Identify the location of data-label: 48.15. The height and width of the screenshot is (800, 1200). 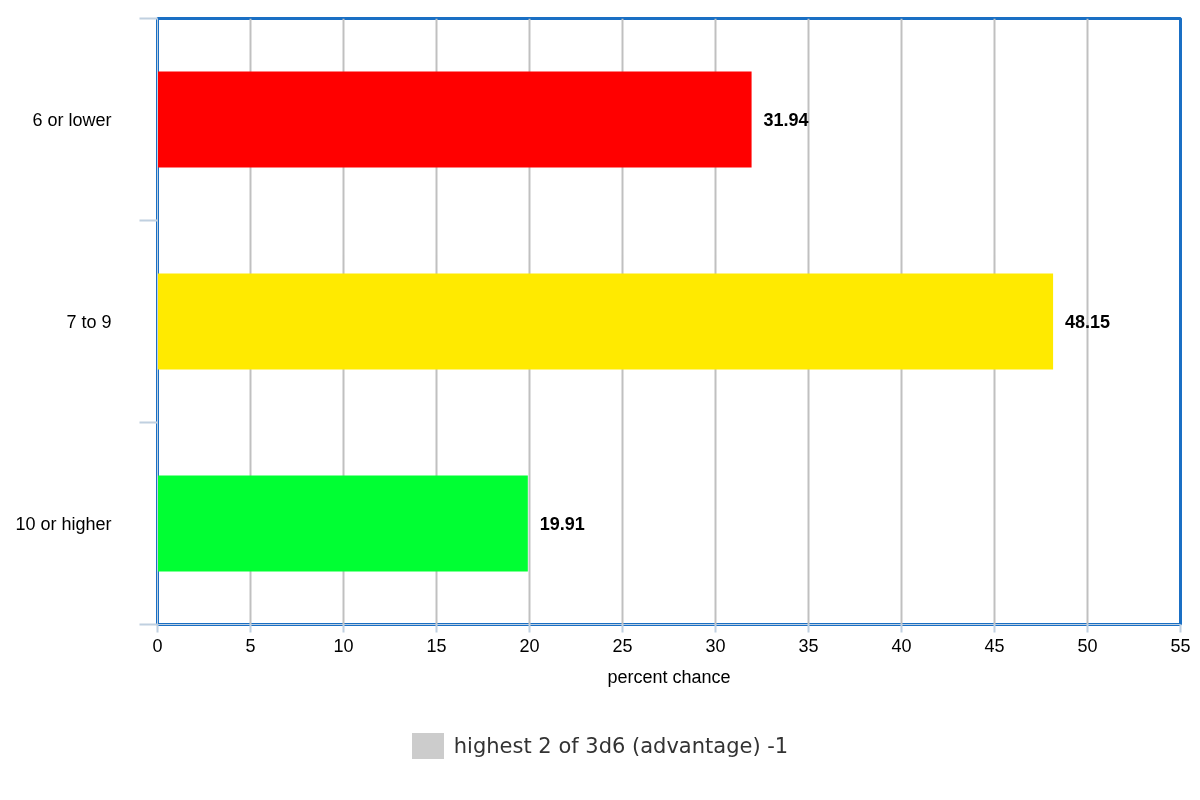
(1088, 322).